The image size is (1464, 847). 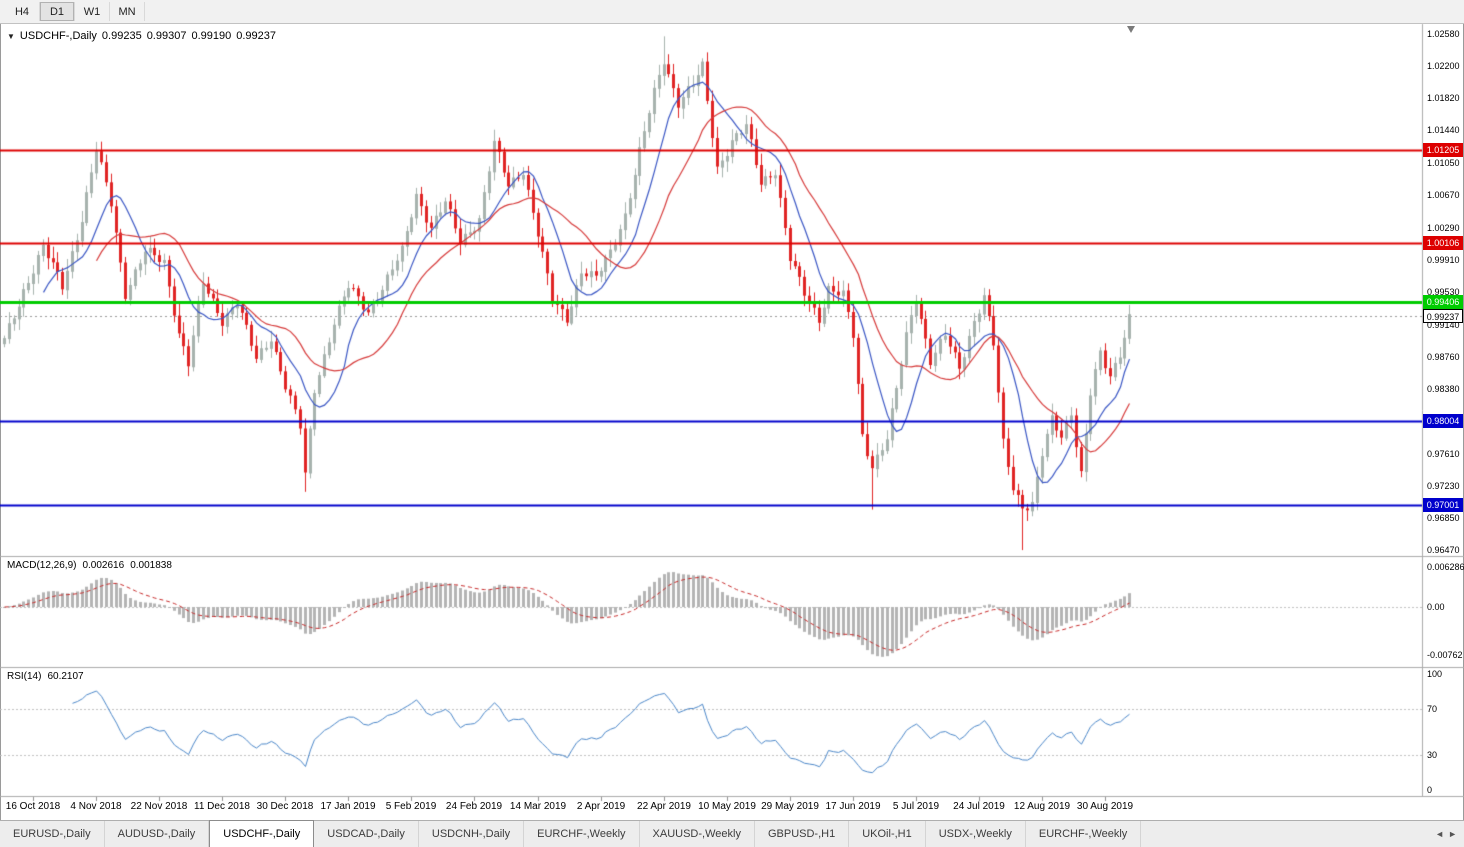 I want to click on ohlc-low: 0.99190, so click(x=211, y=36).